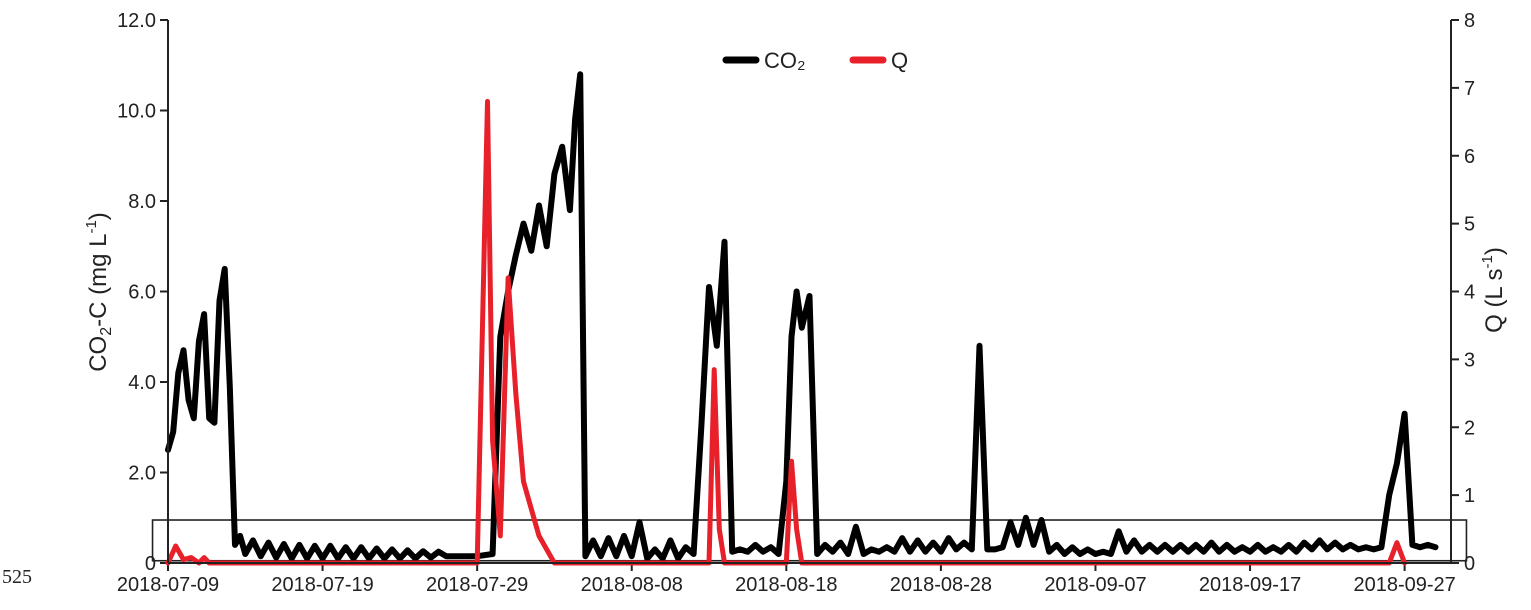 The image size is (1531, 610). What do you see at coordinates (98, 354) in the screenshot?
I see `left-y-title-part: CO` at bounding box center [98, 354].